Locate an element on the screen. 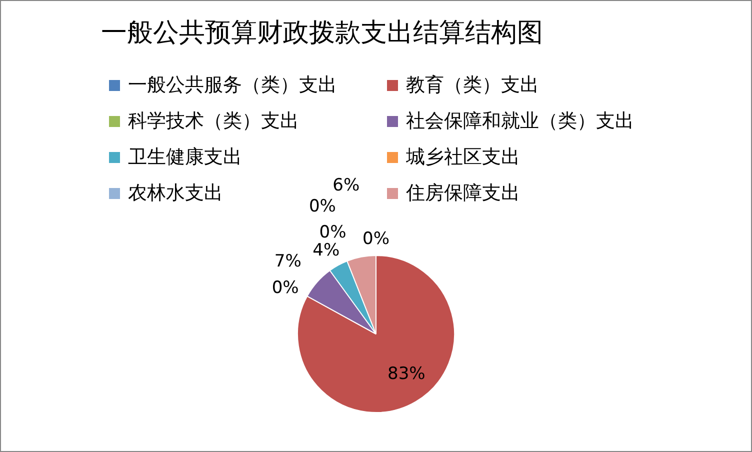 The width and height of the screenshot is (752, 452). data-label: 4% is located at coordinates (326, 250).